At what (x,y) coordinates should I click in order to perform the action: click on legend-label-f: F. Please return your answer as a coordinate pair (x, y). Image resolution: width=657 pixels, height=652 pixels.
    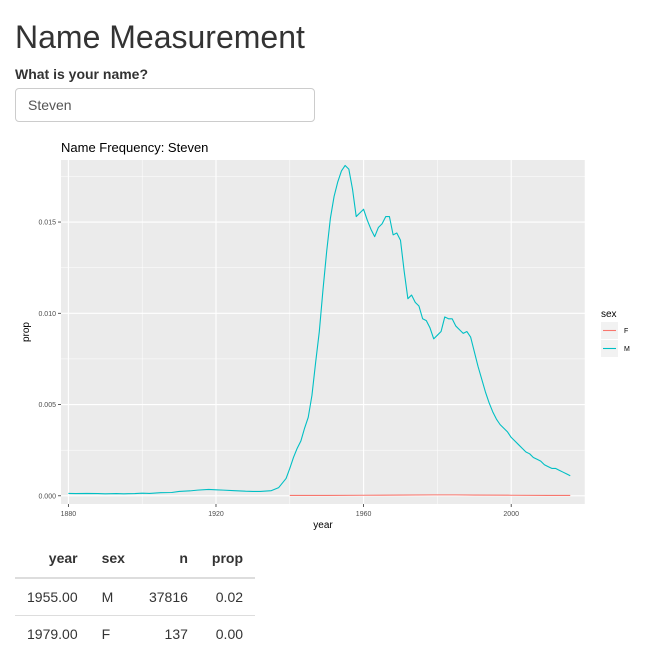
    Looking at the image, I should click on (626, 331).